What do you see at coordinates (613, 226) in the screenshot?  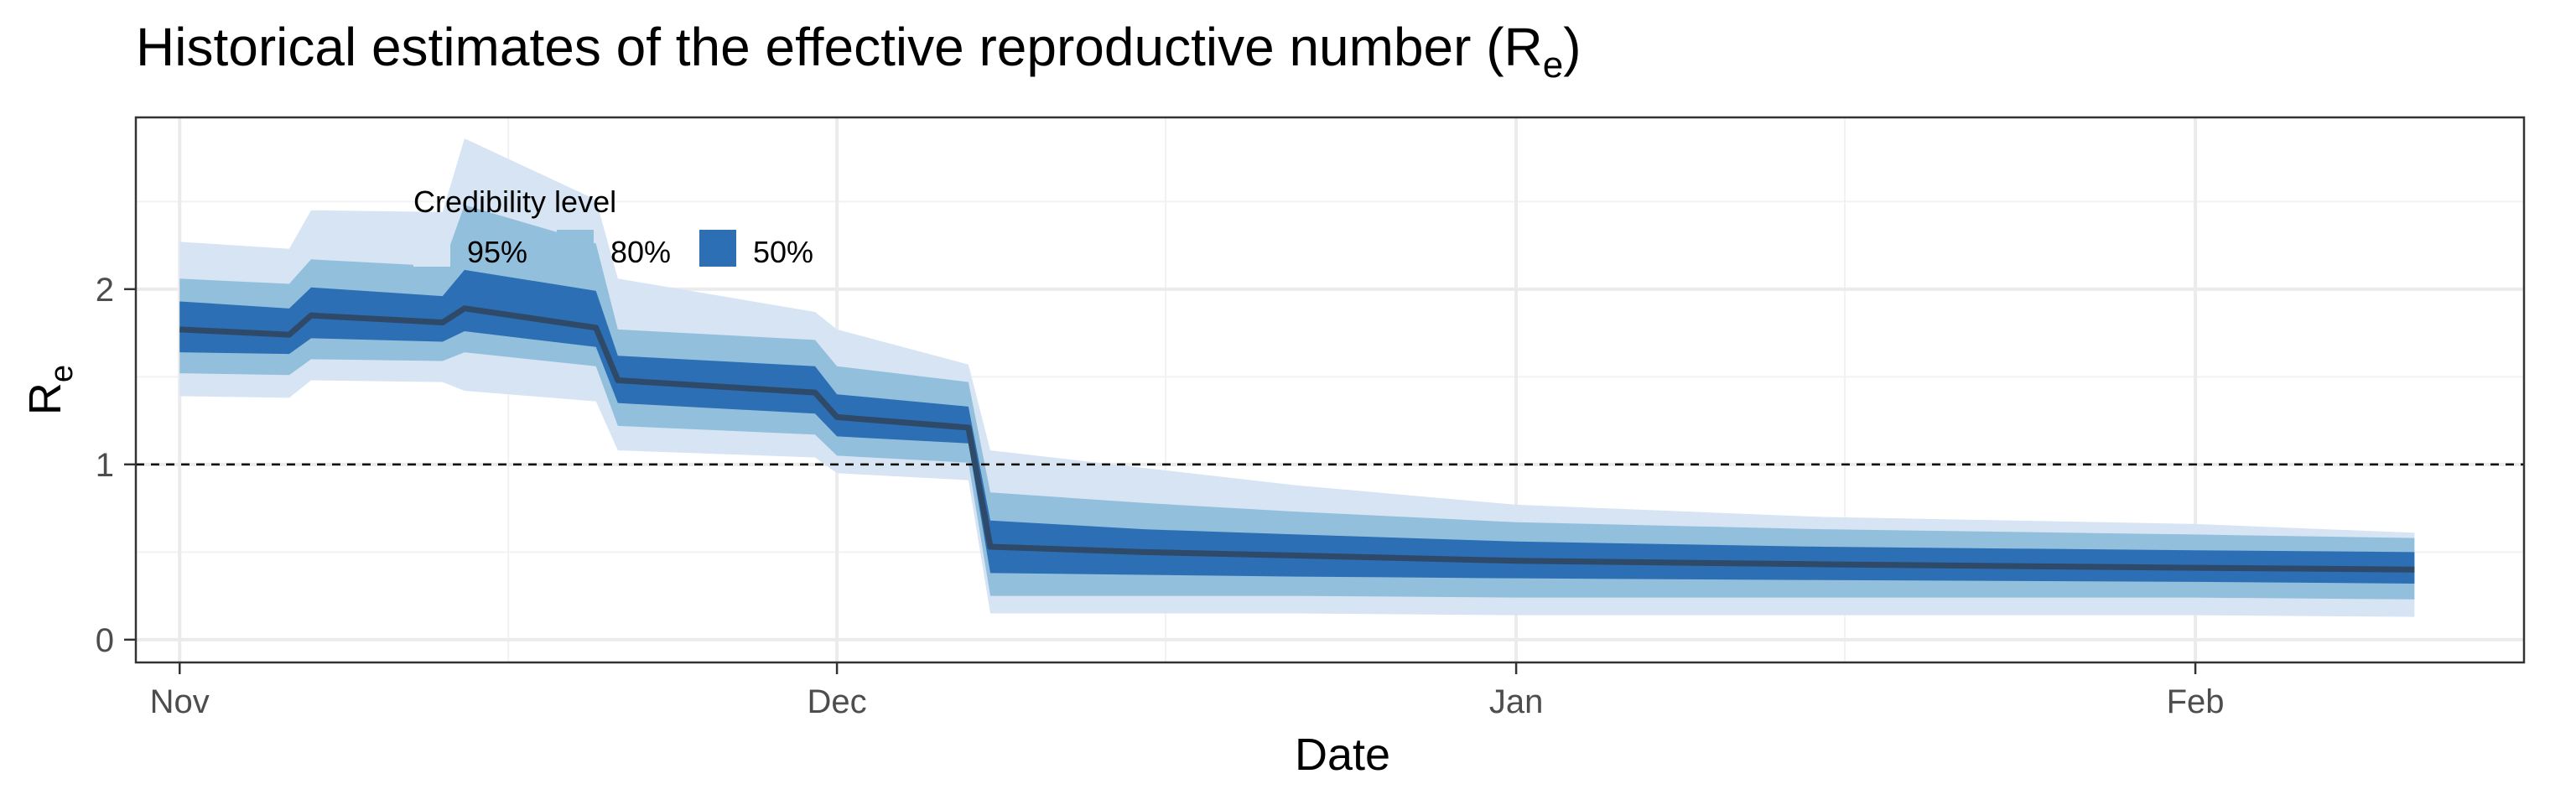 I see `legend: Credibility level 95% 80% 50%` at bounding box center [613, 226].